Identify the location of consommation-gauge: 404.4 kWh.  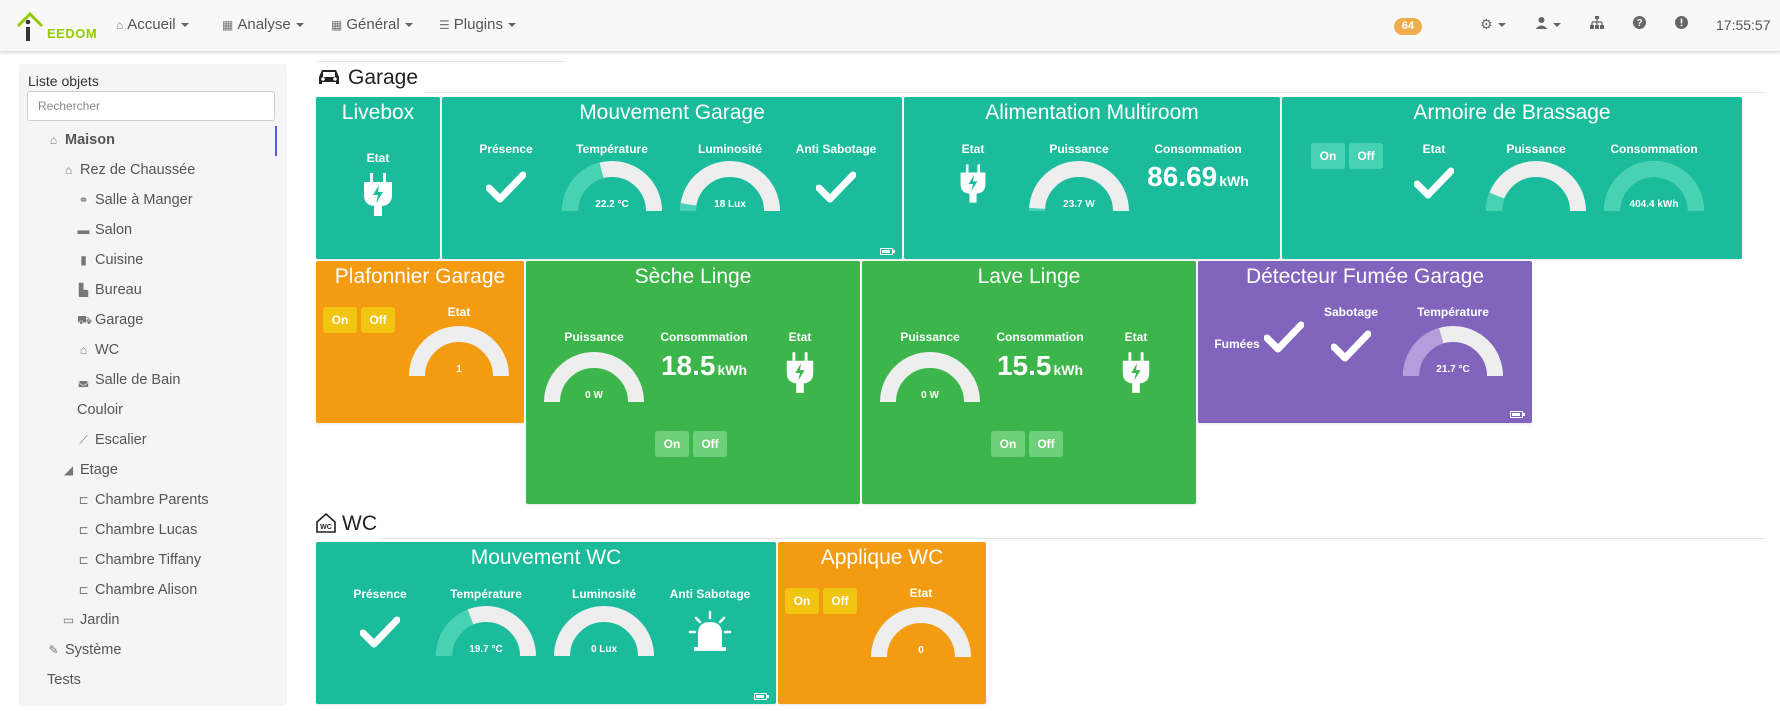
(1654, 186).